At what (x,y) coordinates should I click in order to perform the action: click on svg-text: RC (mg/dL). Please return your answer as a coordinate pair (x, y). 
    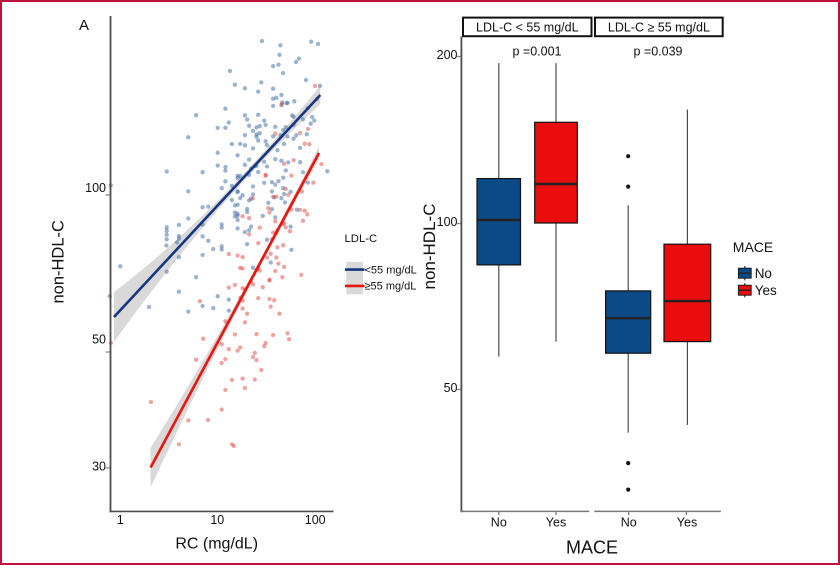
    Looking at the image, I should click on (216, 544).